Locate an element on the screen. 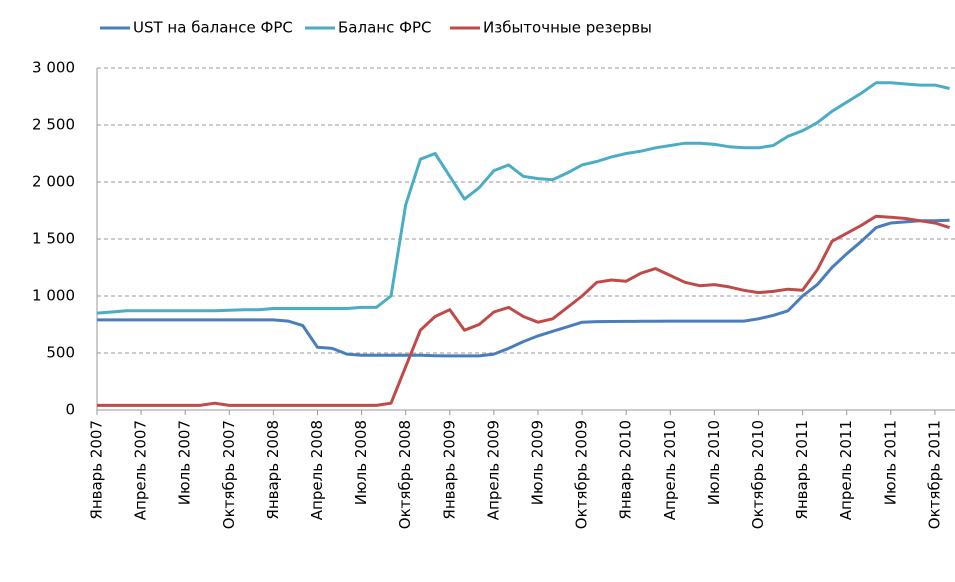  legend-label: Баланс ФРС is located at coordinates (385, 28).